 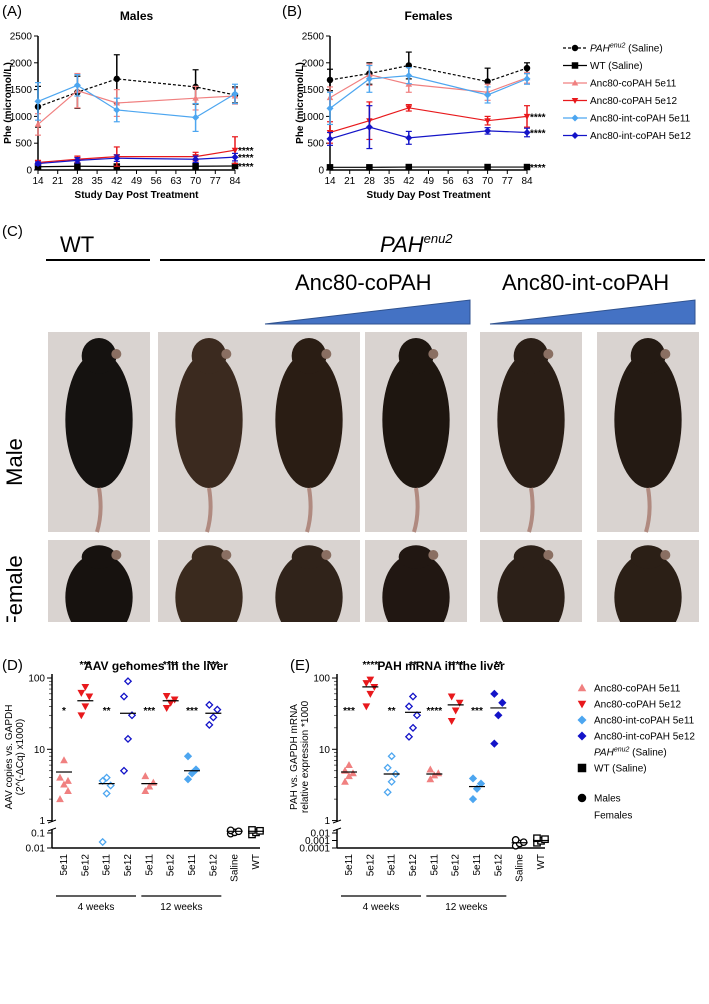 I want to click on x-tick-label: WT, so click(x=256, y=862).